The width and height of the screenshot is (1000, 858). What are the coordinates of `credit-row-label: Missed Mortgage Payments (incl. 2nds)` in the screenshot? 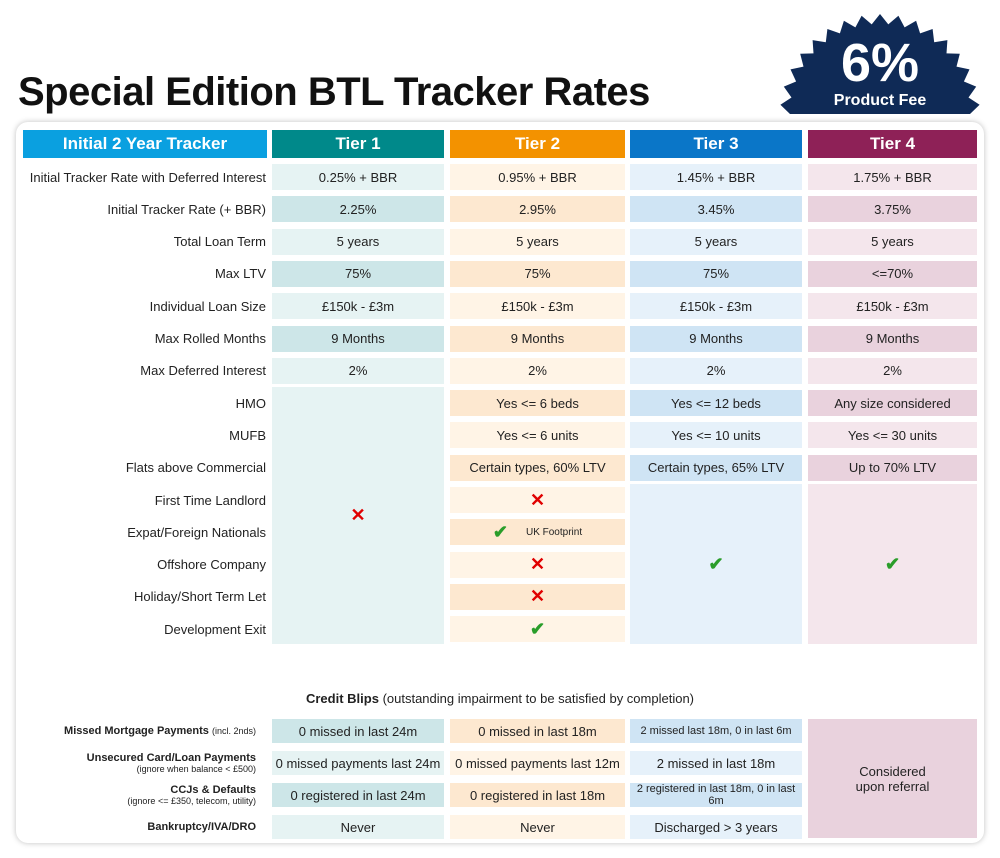 It's located at (138, 731).